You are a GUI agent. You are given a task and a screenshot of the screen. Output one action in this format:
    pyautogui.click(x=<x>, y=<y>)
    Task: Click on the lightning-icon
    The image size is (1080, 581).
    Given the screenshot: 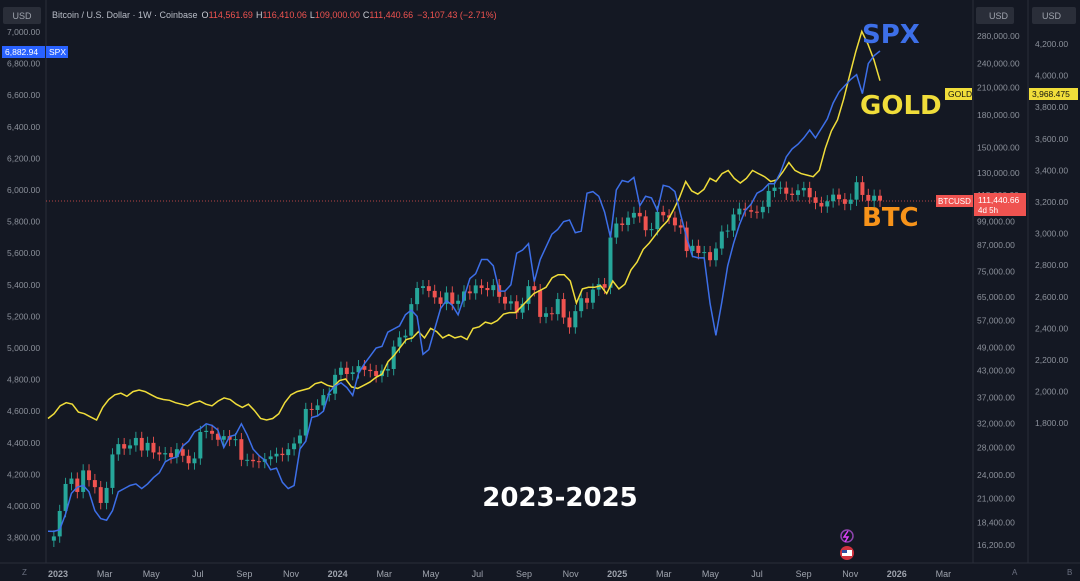 What is the action you would take?
    pyautogui.click(x=847, y=536)
    